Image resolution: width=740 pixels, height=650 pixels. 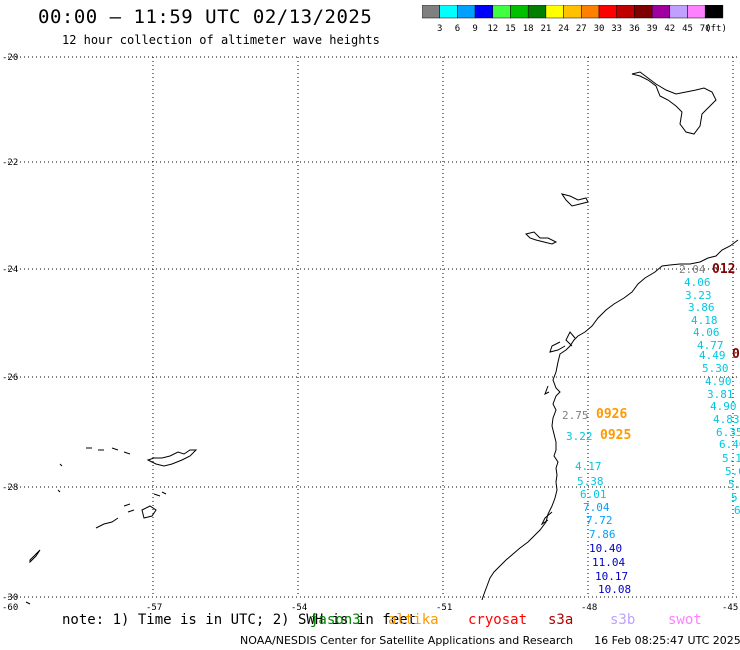 What do you see at coordinates (701, 307) in the screenshot?
I see `wave-value: 3.86` at bounding box center [701, 307].